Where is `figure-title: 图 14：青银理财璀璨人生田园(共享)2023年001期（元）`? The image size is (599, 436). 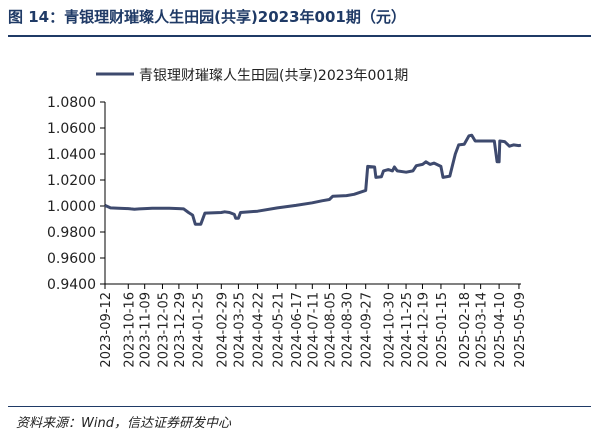 figure-title: 图 14：青银理财璀璨人生田园(共享)2023年001期（元） is located at coordinates (207, 17).